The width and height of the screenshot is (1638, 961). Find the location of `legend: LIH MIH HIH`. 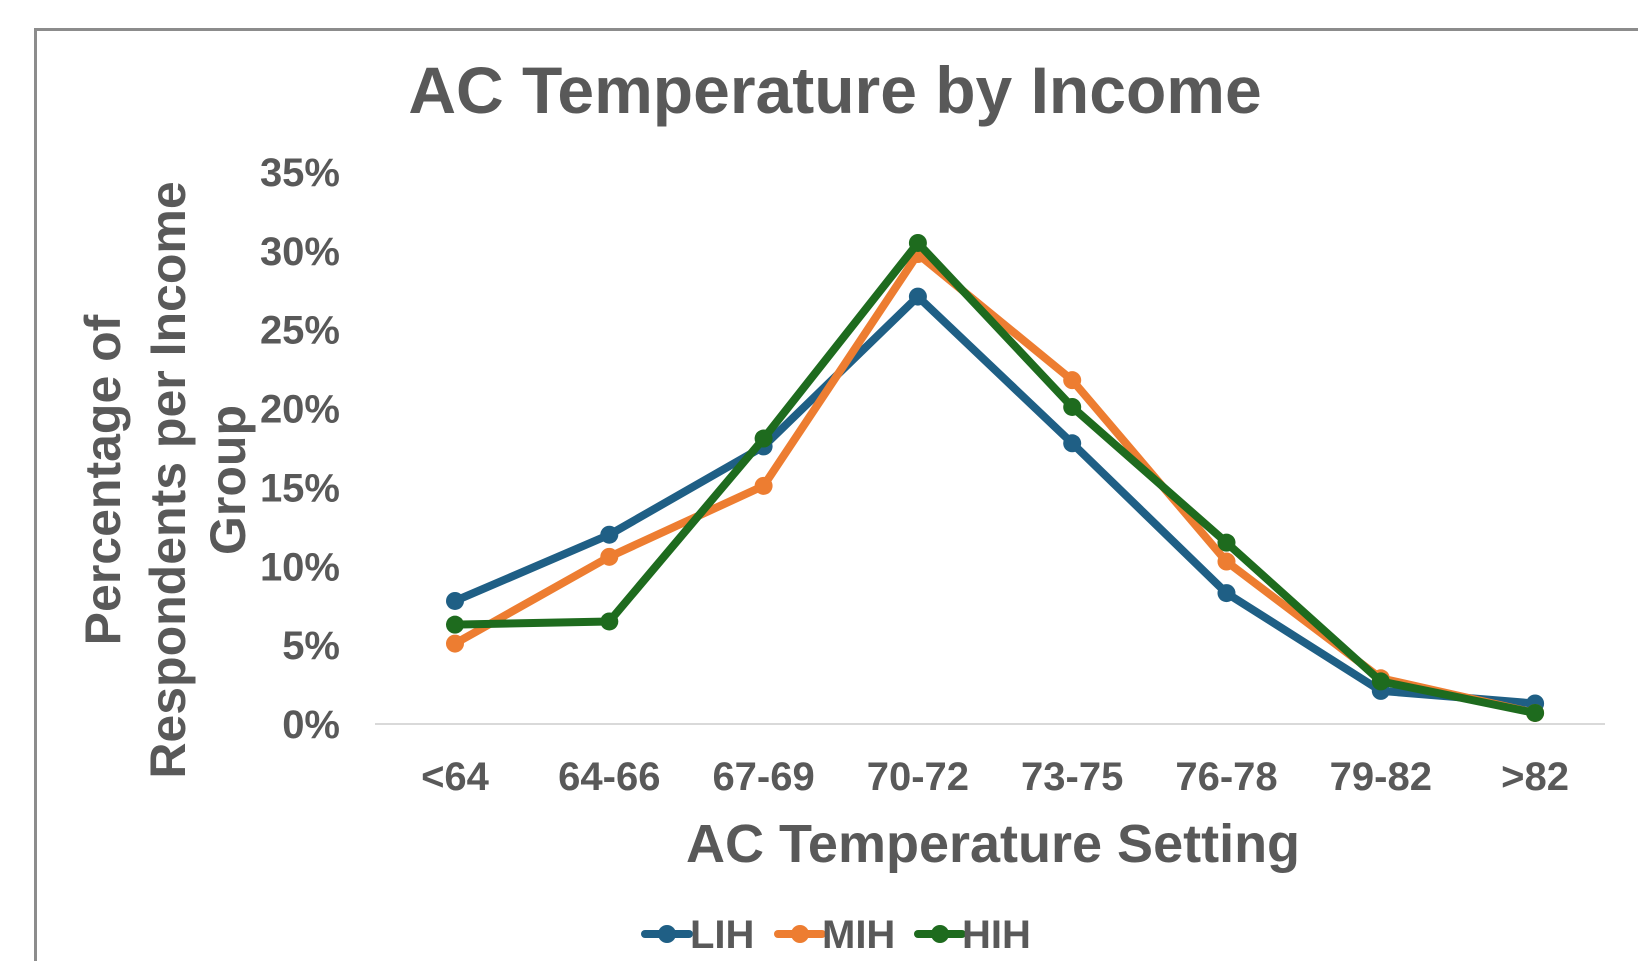

legend: LIH MIH HIH is located at coordinates (836, 935).